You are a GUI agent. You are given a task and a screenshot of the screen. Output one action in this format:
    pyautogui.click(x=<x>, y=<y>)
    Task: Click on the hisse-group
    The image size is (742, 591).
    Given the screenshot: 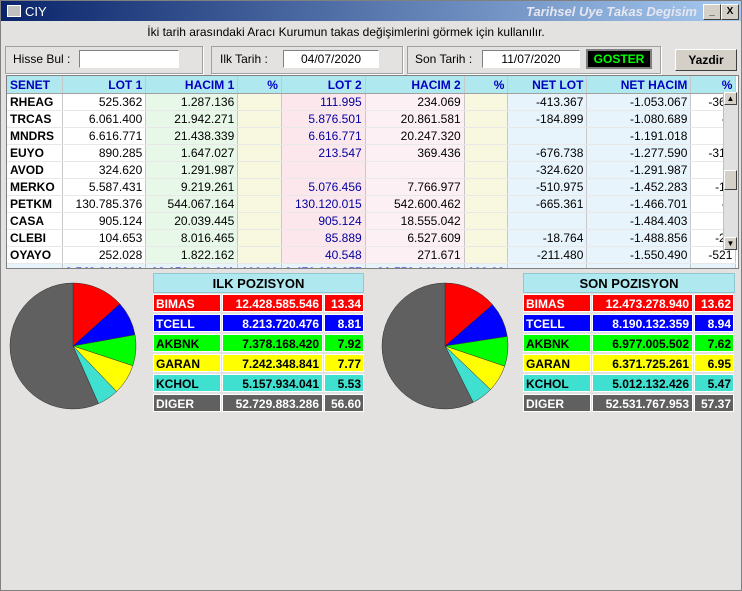 What is the action you would take?
    pyautogui.click(x=104, y=60)
    